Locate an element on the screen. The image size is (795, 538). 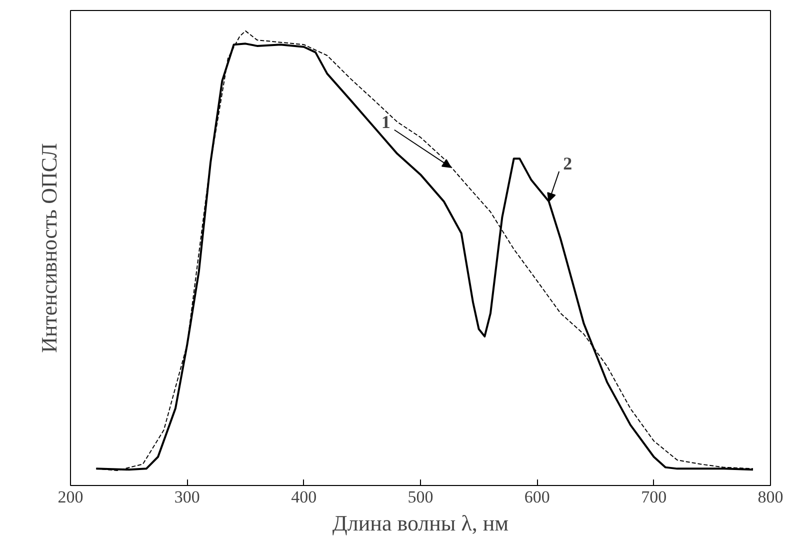
y-axis-title: Интенсивность ОПСЛ is located at coordinates (49, 248).